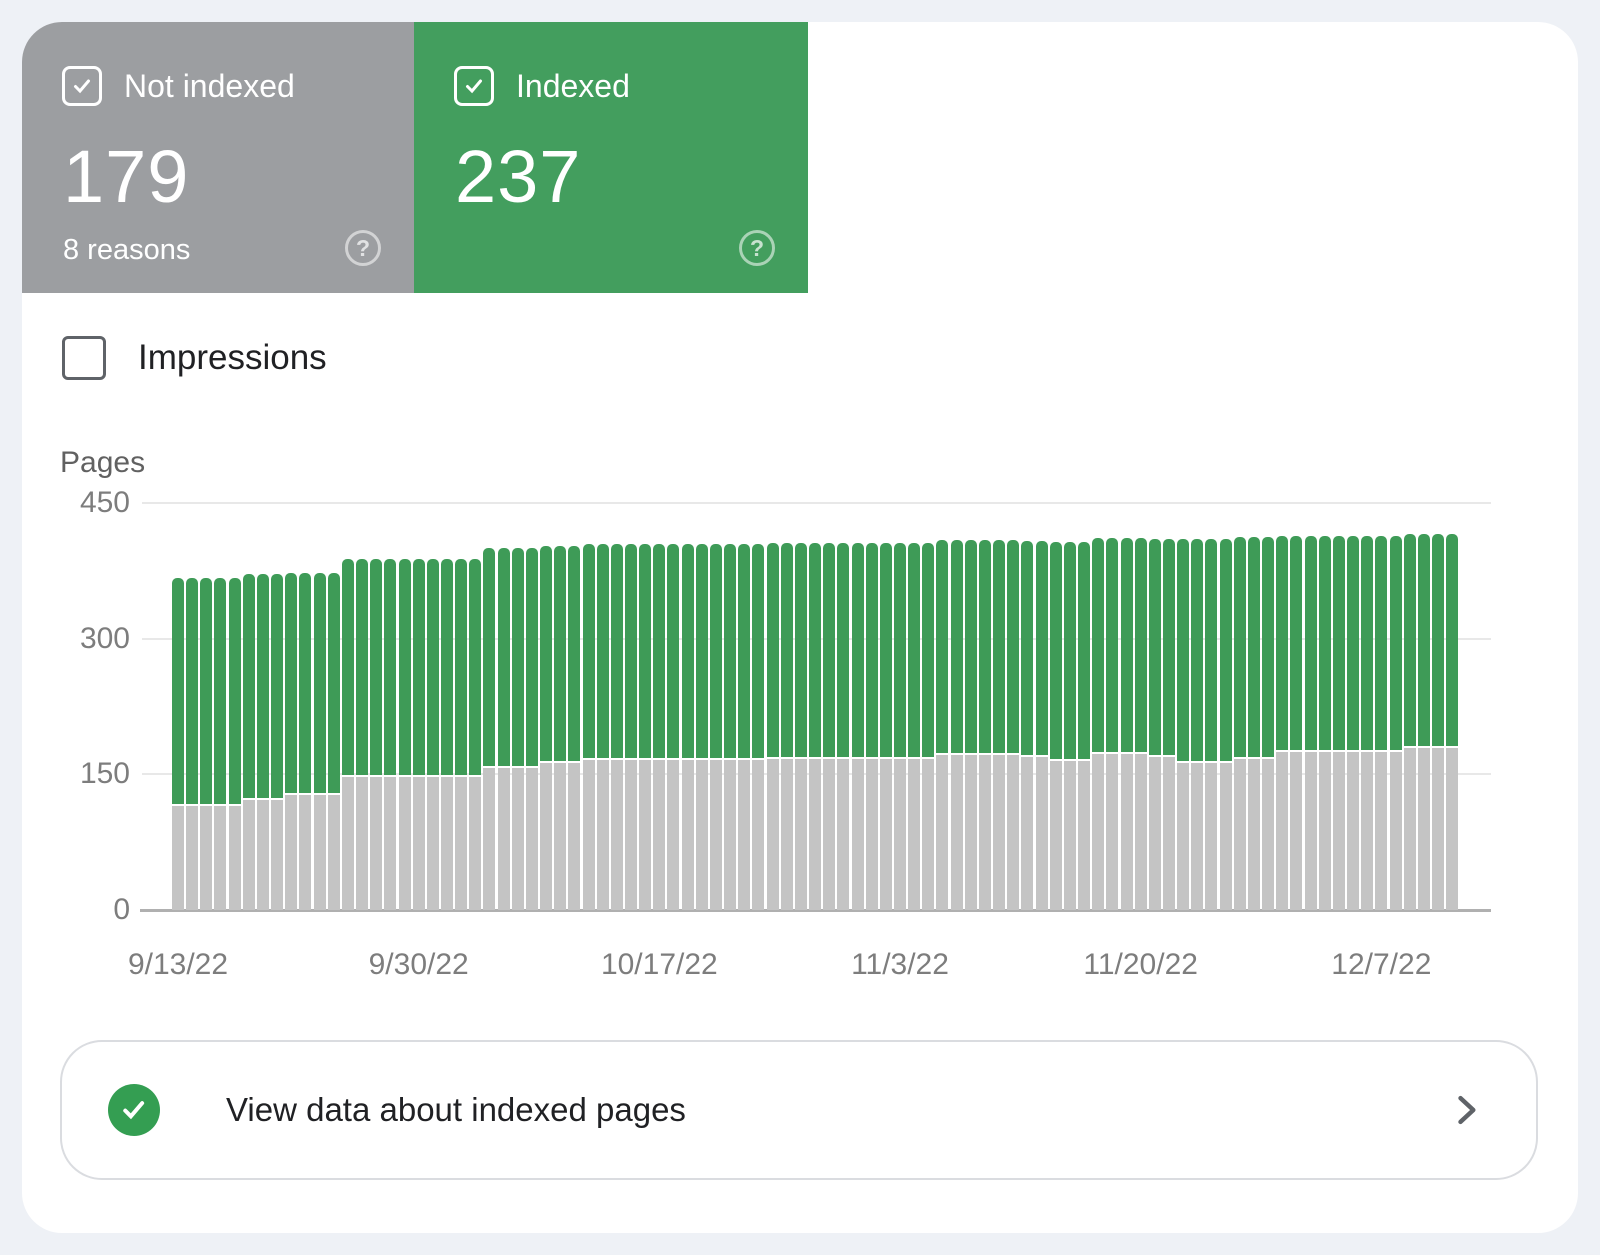  I want to click on chart-bar-12/10/22, so click(1423, 721).